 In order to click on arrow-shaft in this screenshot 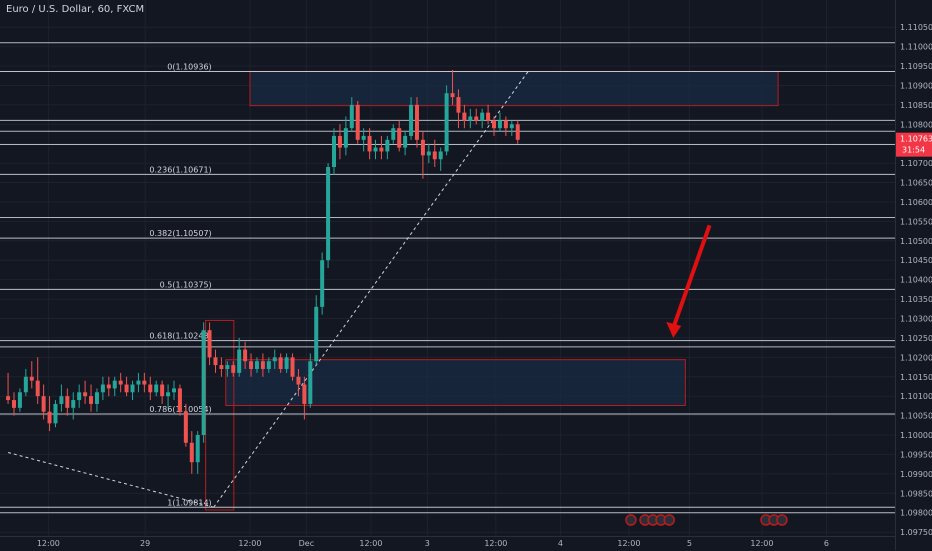, I will do `click(691, 276)`.